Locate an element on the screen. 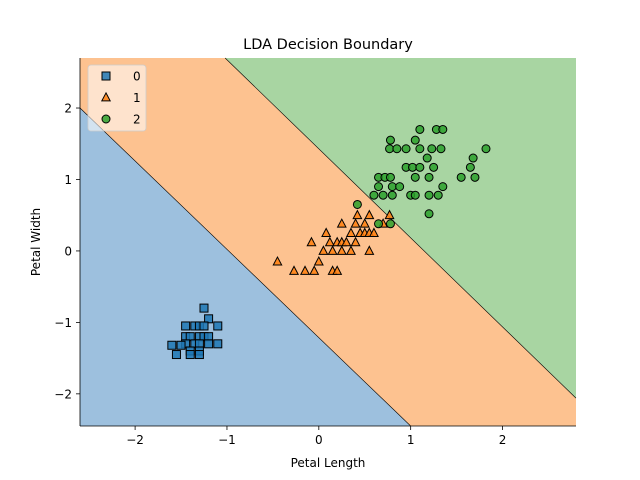 This screenshot has width=640, height=480. x-tick-label: 0 is located at coordinates (319, 440).